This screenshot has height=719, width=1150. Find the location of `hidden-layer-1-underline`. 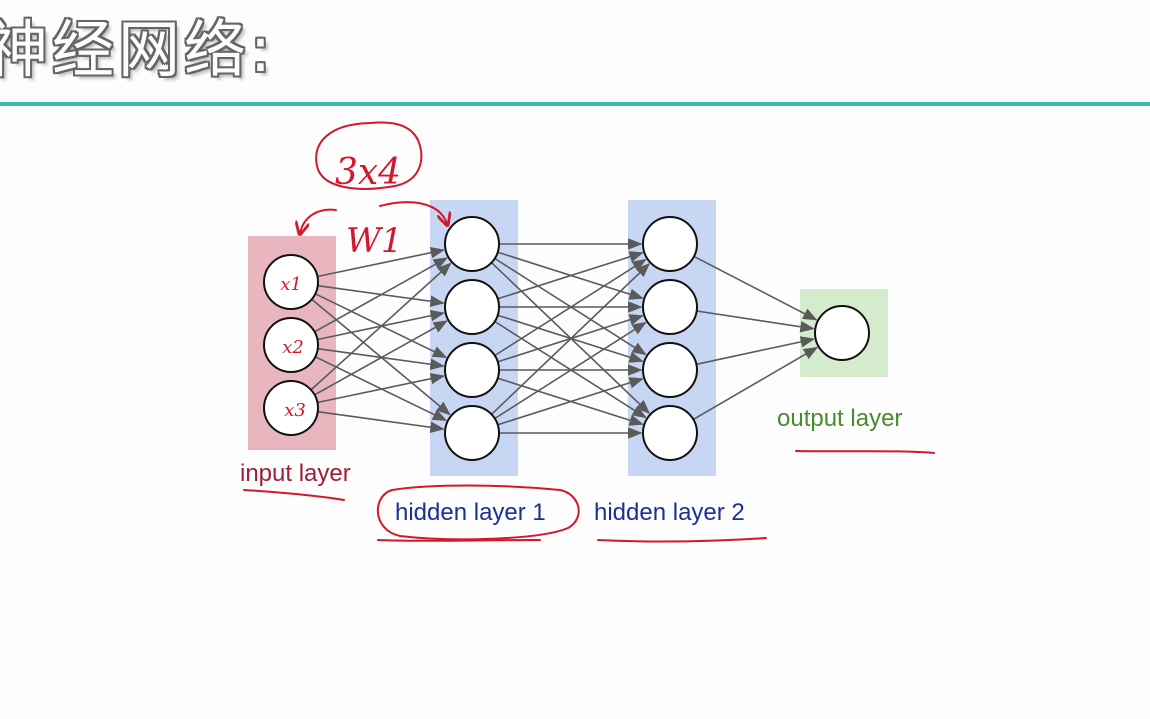

hidden-layer-1-underline is located at coordinates (459, 540).